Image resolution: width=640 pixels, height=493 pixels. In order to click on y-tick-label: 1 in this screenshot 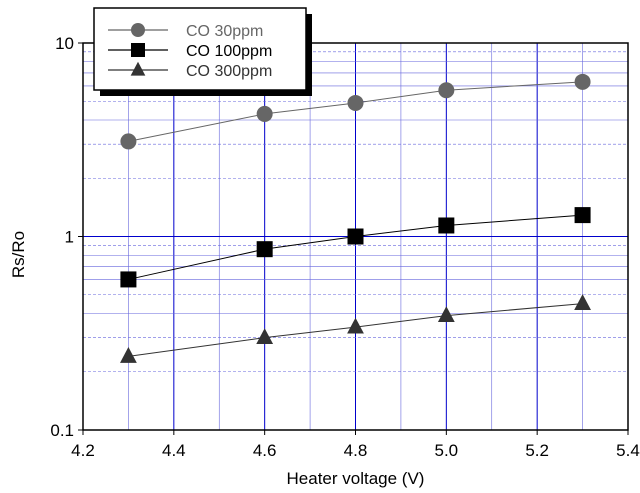, I will do `click(69, 237)`.